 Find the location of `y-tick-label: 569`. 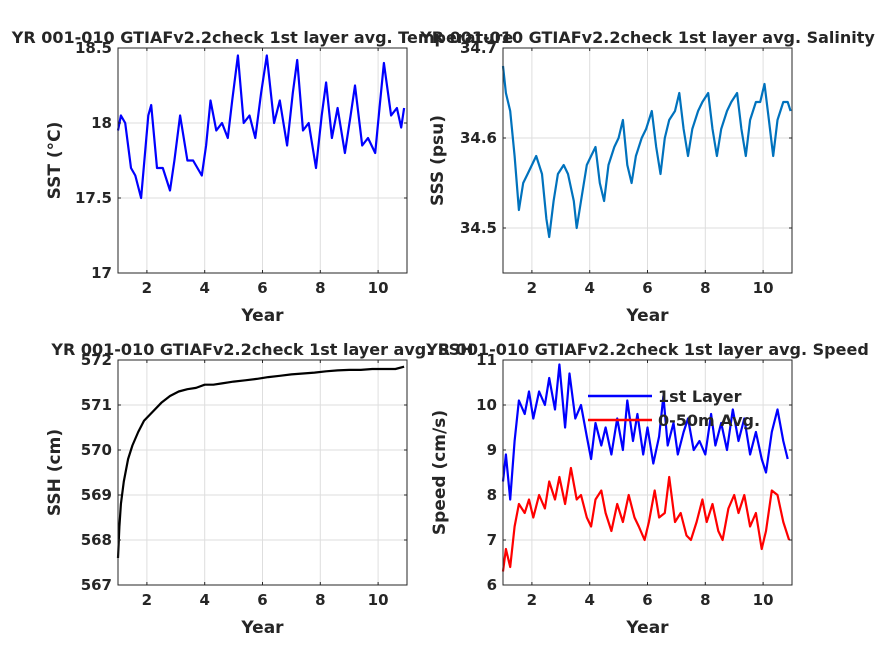

y-tick-label: 569 is located at coordinates (96, 495).